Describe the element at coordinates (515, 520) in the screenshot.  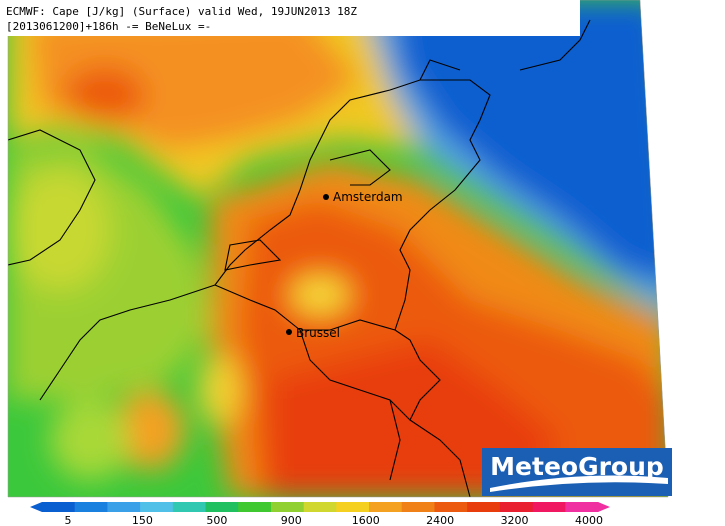
I see `colorbar-label: 3200` at that location.